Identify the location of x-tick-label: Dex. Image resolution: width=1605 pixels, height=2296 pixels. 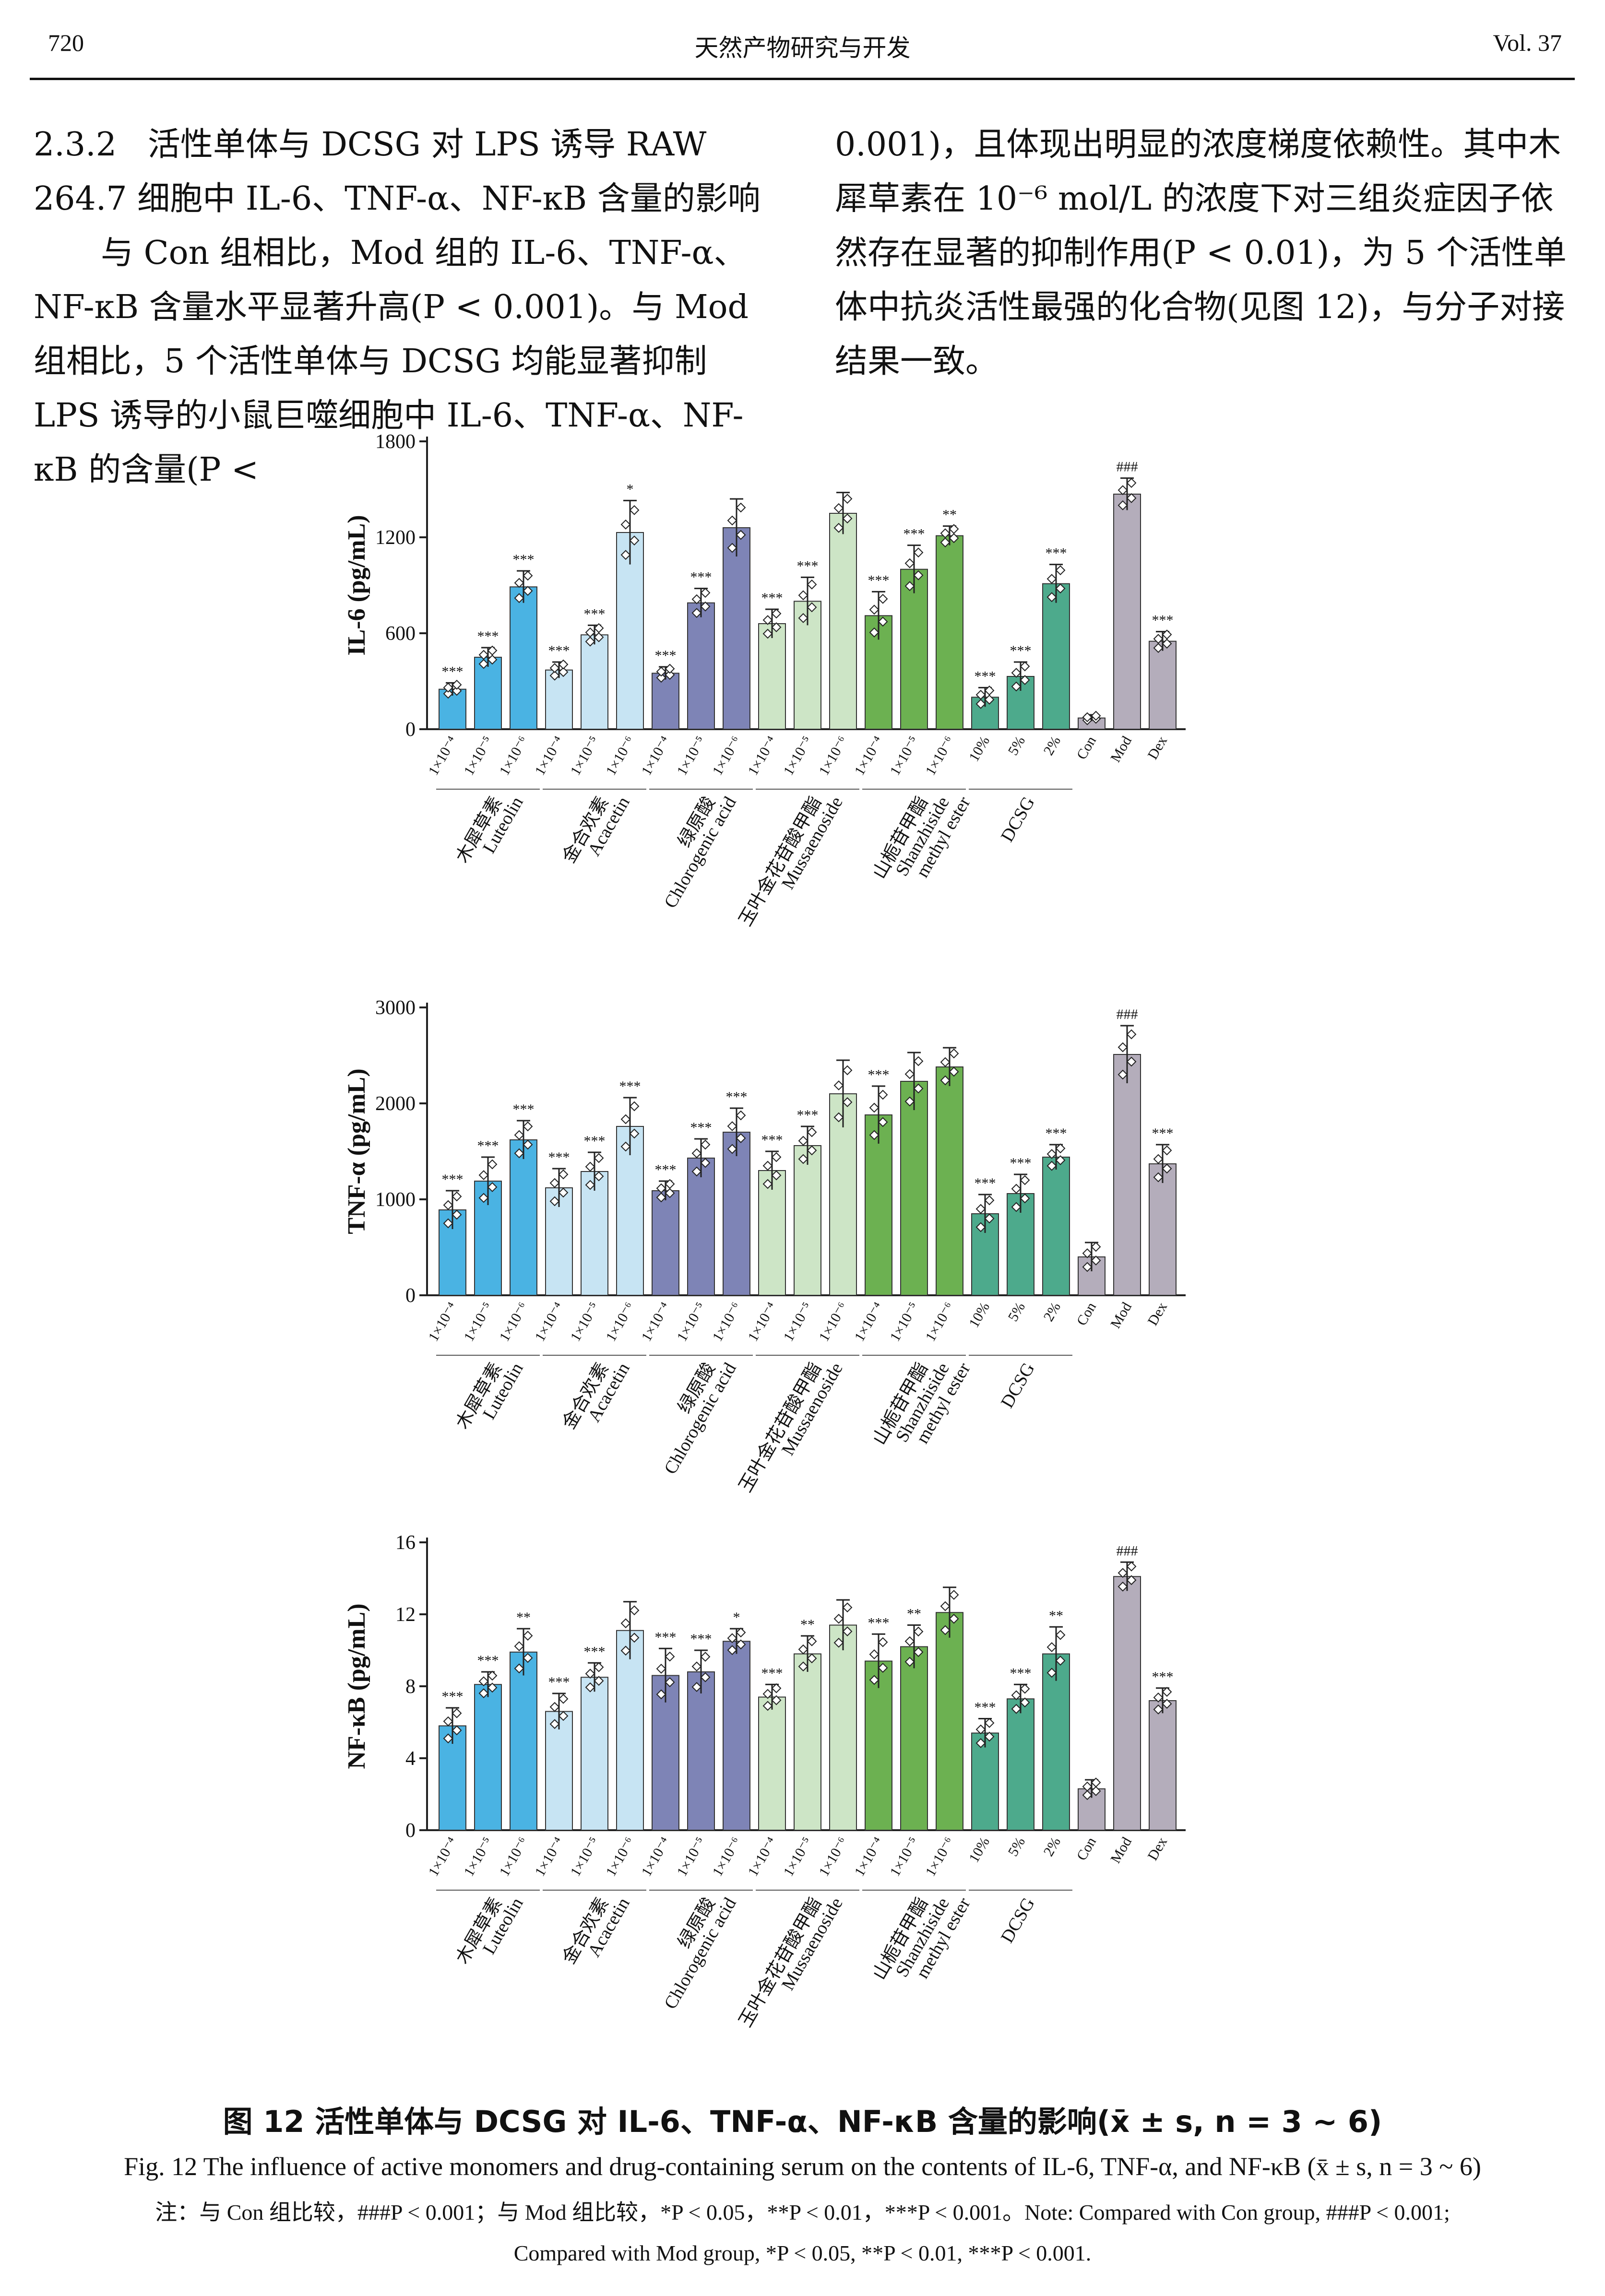
(1157, 748).